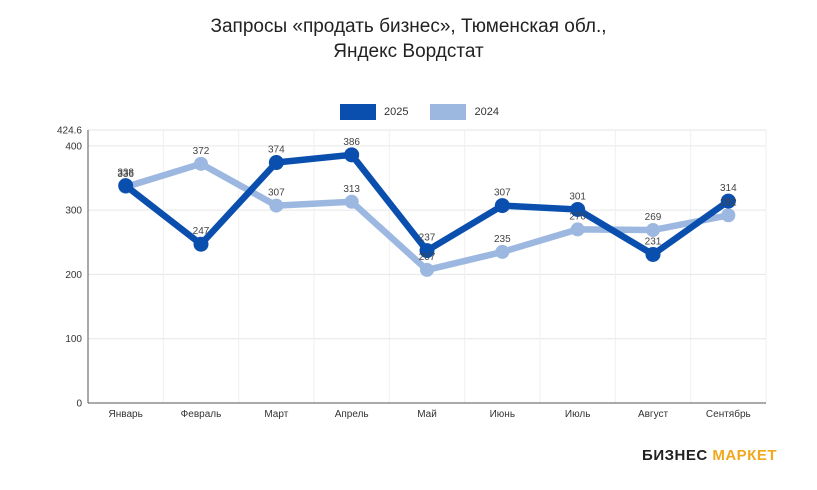  What do you see at coordinates (358, 112) in the screenshot?
I see `legend-swatch-2025` at bounding box center [358, 112].